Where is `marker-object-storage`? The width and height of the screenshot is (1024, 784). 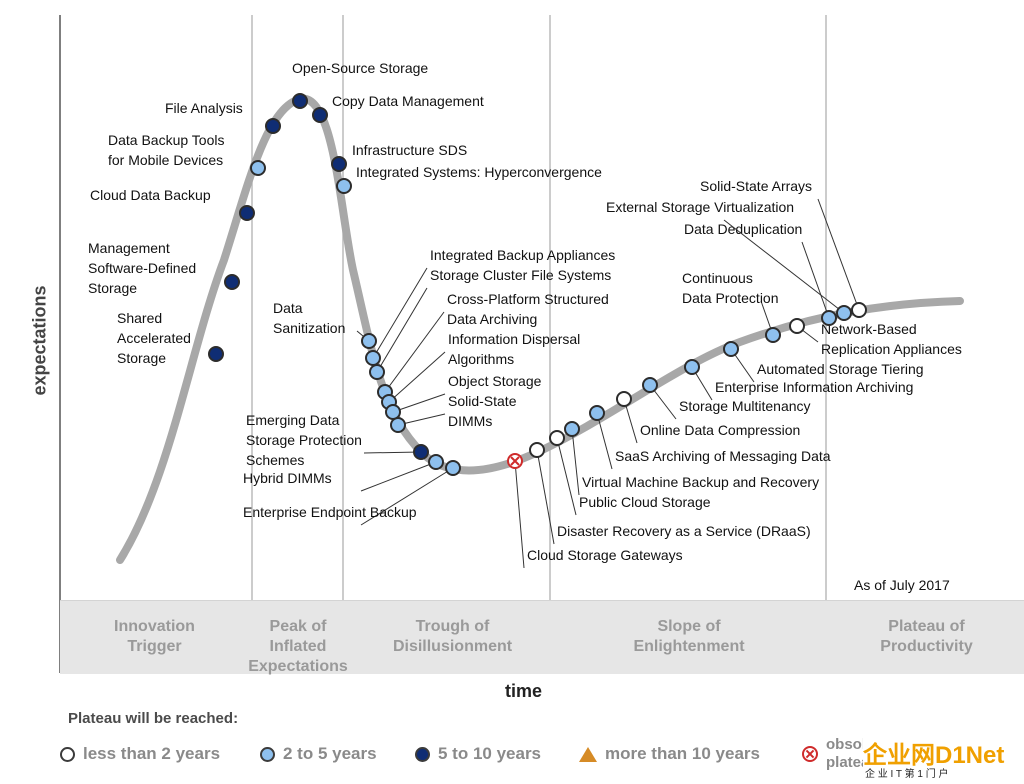
marker-object-storage is located at coordinates (393, 412).